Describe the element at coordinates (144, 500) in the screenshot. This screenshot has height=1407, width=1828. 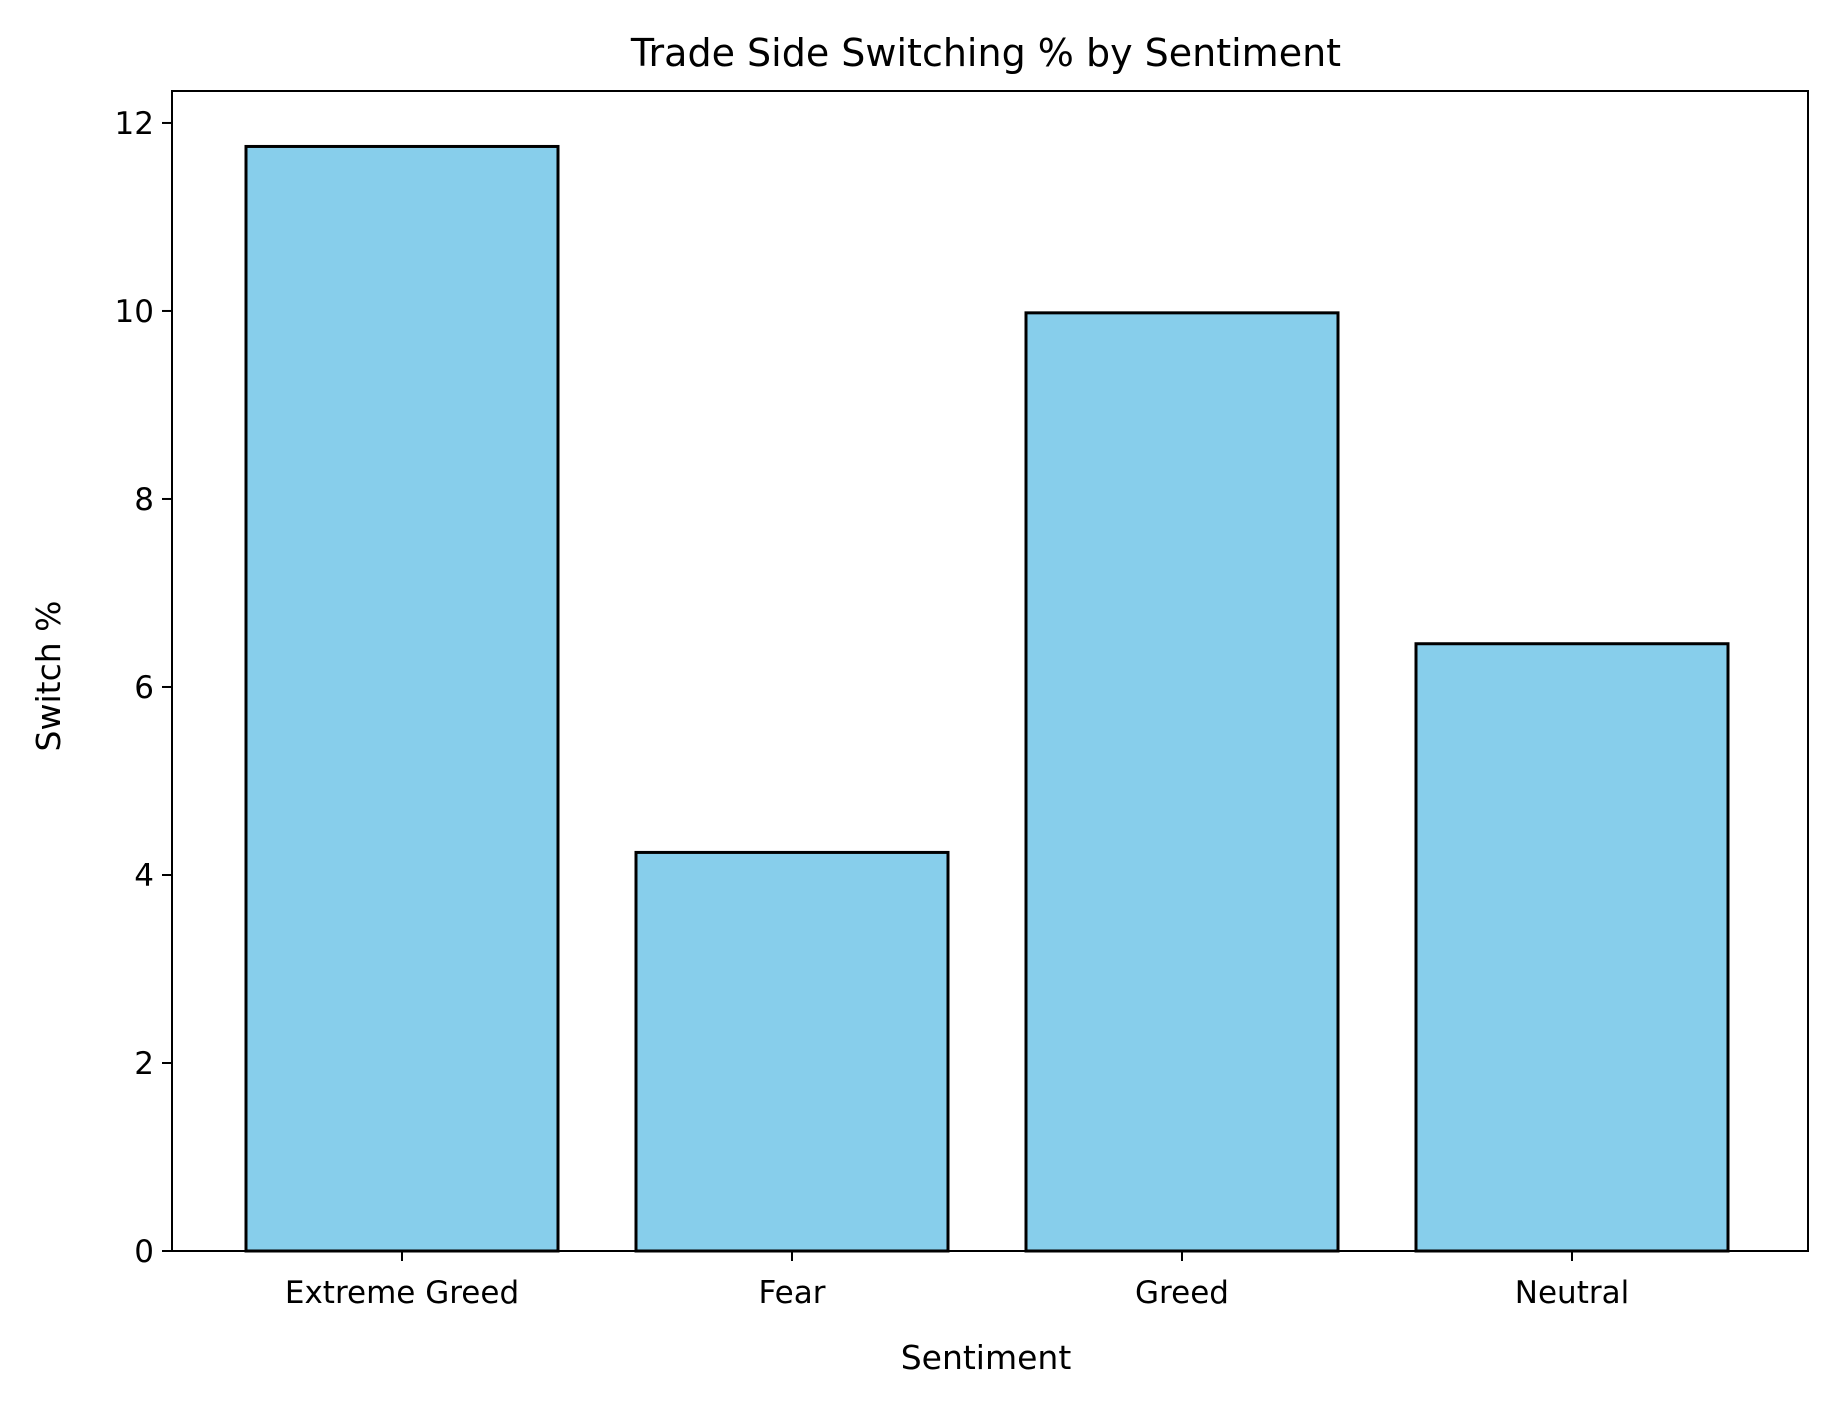
I see `y-tick-label: 8` at that location.